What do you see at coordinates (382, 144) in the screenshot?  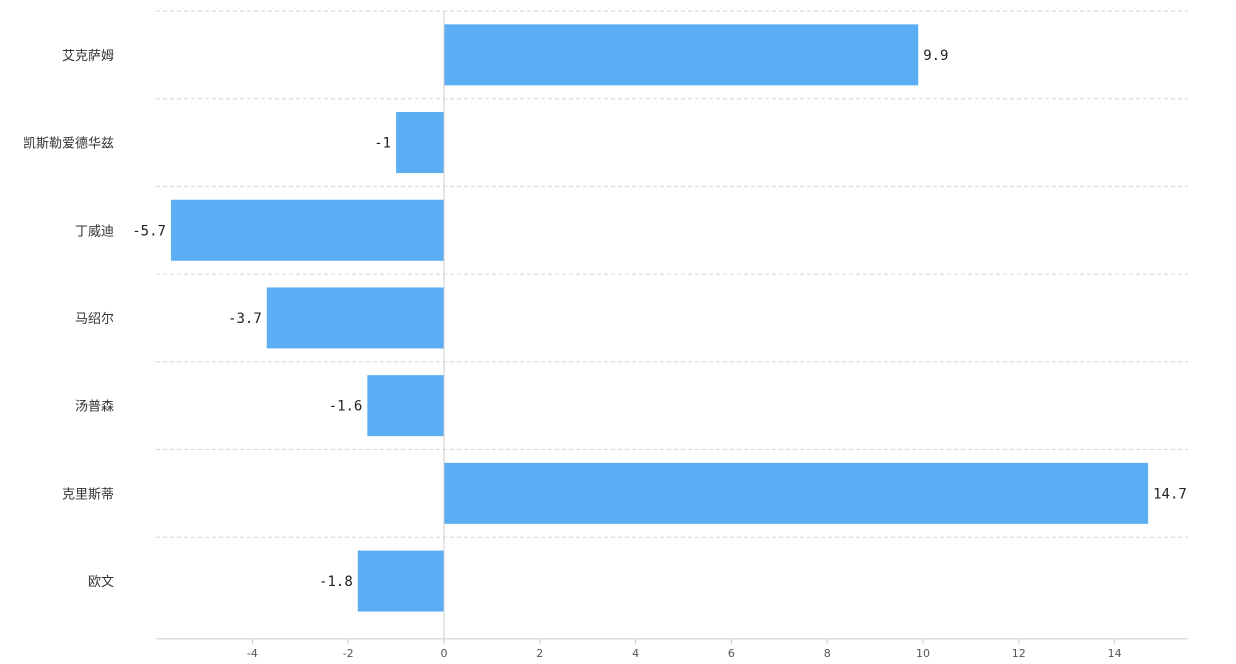 I see `data-label: -1` at bounding box center [382, 144].